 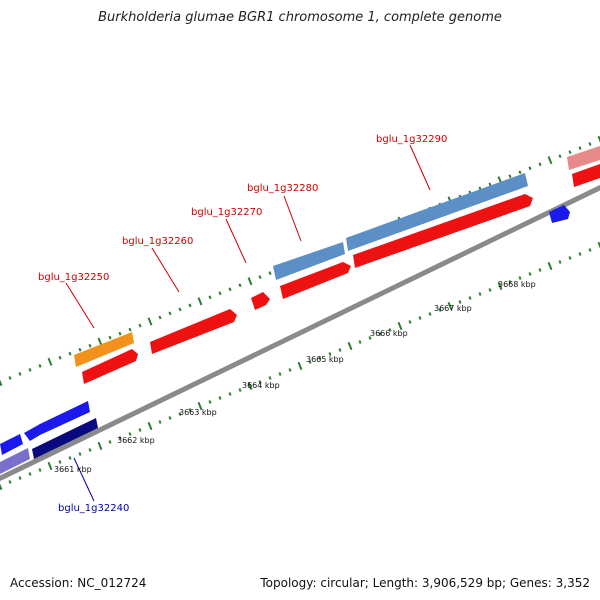 I want to click on gene-label-bglu_1g32290: bglu_1g32290, so click(x=411, y=139).